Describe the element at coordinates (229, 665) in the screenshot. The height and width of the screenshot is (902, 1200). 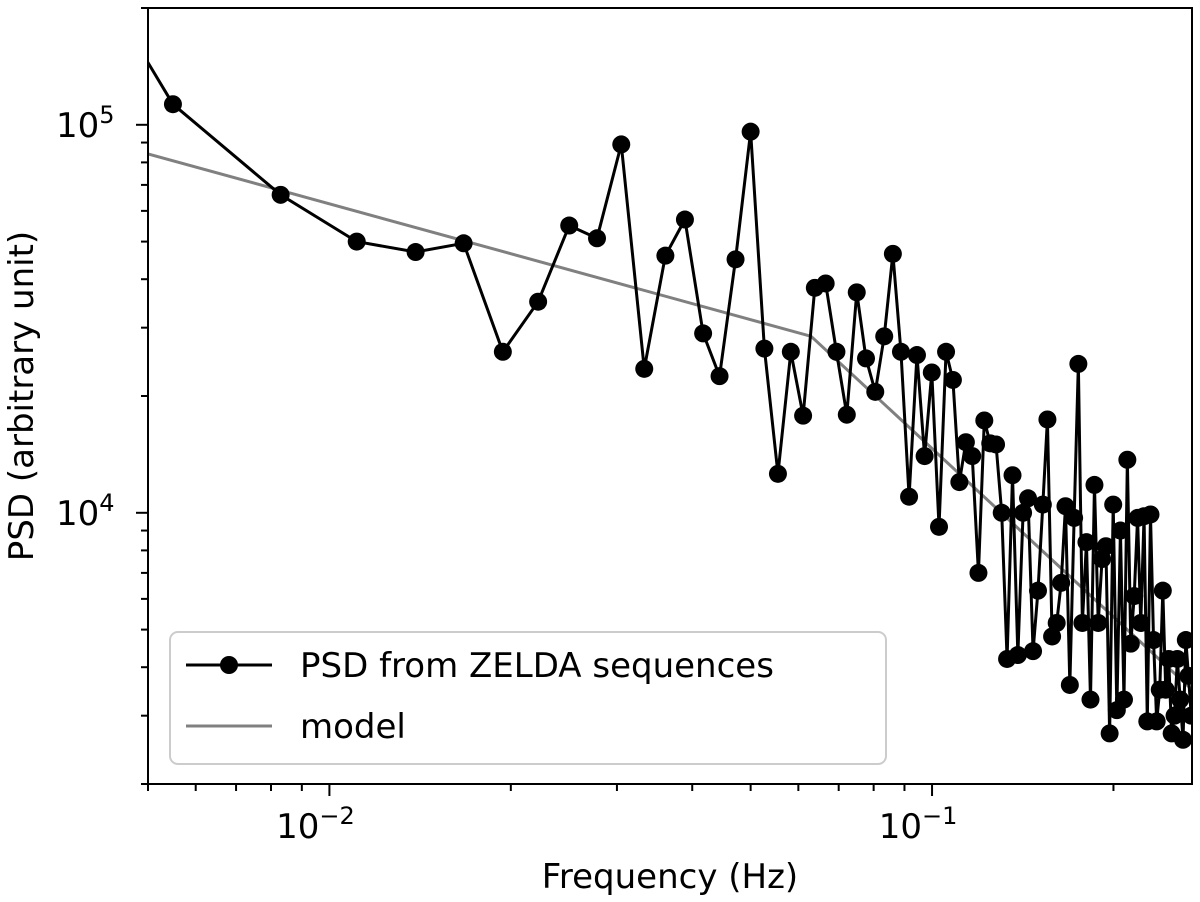
I see `legend-psd-marker` at that location.